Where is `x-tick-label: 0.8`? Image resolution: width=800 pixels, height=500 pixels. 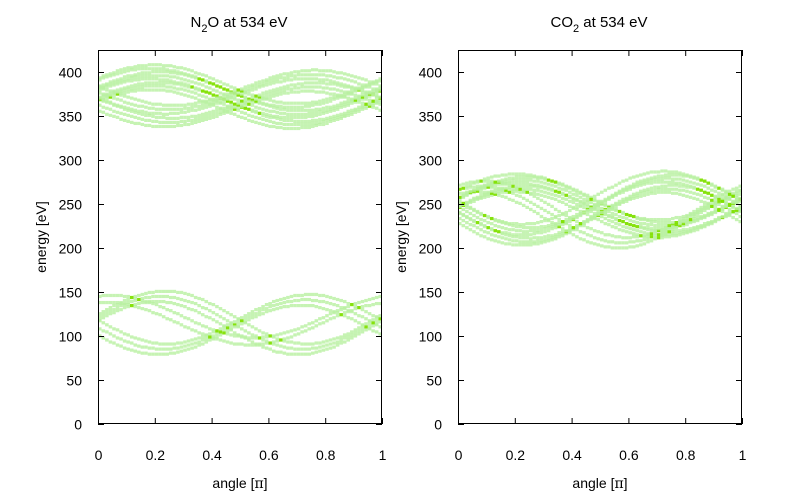
x-tick-label: 0.8 is located at coordinates (326, 455).